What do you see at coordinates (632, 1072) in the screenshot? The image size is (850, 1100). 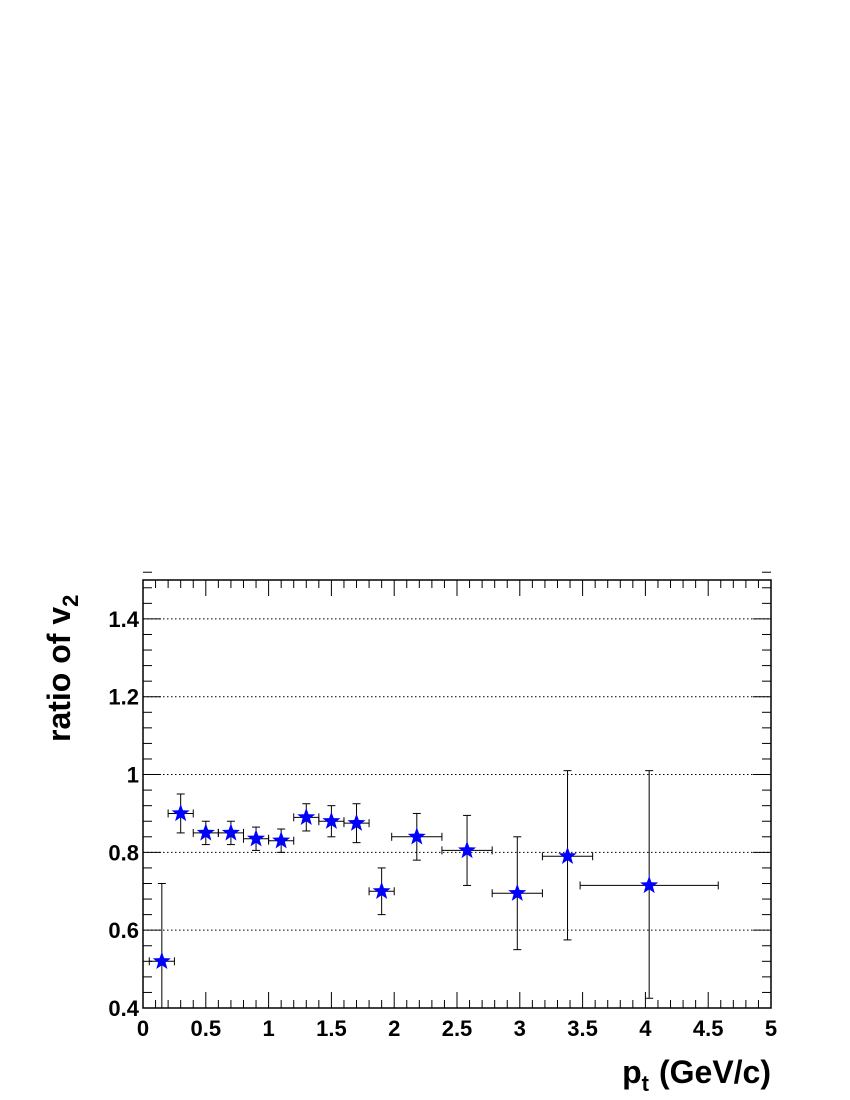 I see `x-axis-title-main: p` at bounding box center [632, 1072].